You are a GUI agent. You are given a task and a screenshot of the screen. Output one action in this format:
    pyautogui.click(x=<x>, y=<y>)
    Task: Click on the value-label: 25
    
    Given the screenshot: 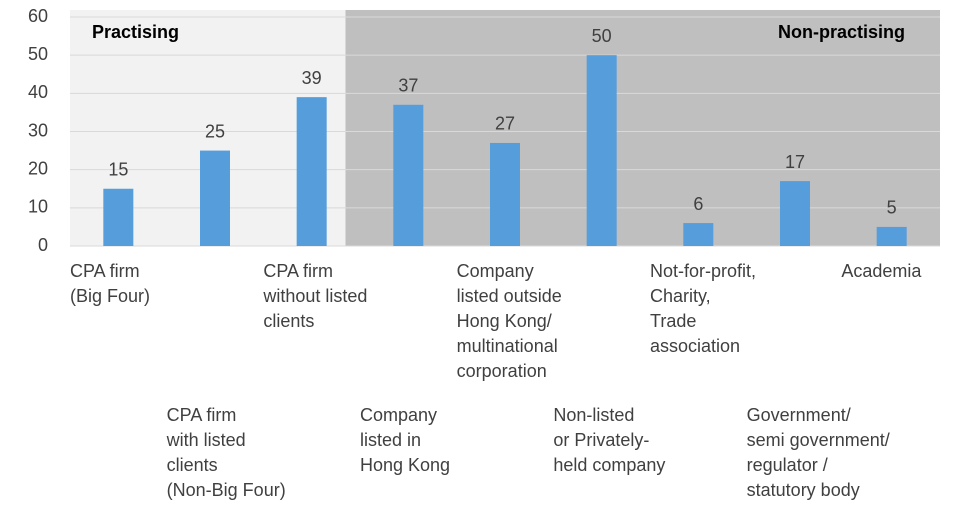 What is the action you would take?
    pyautogui.click(x=215, y=131)
    